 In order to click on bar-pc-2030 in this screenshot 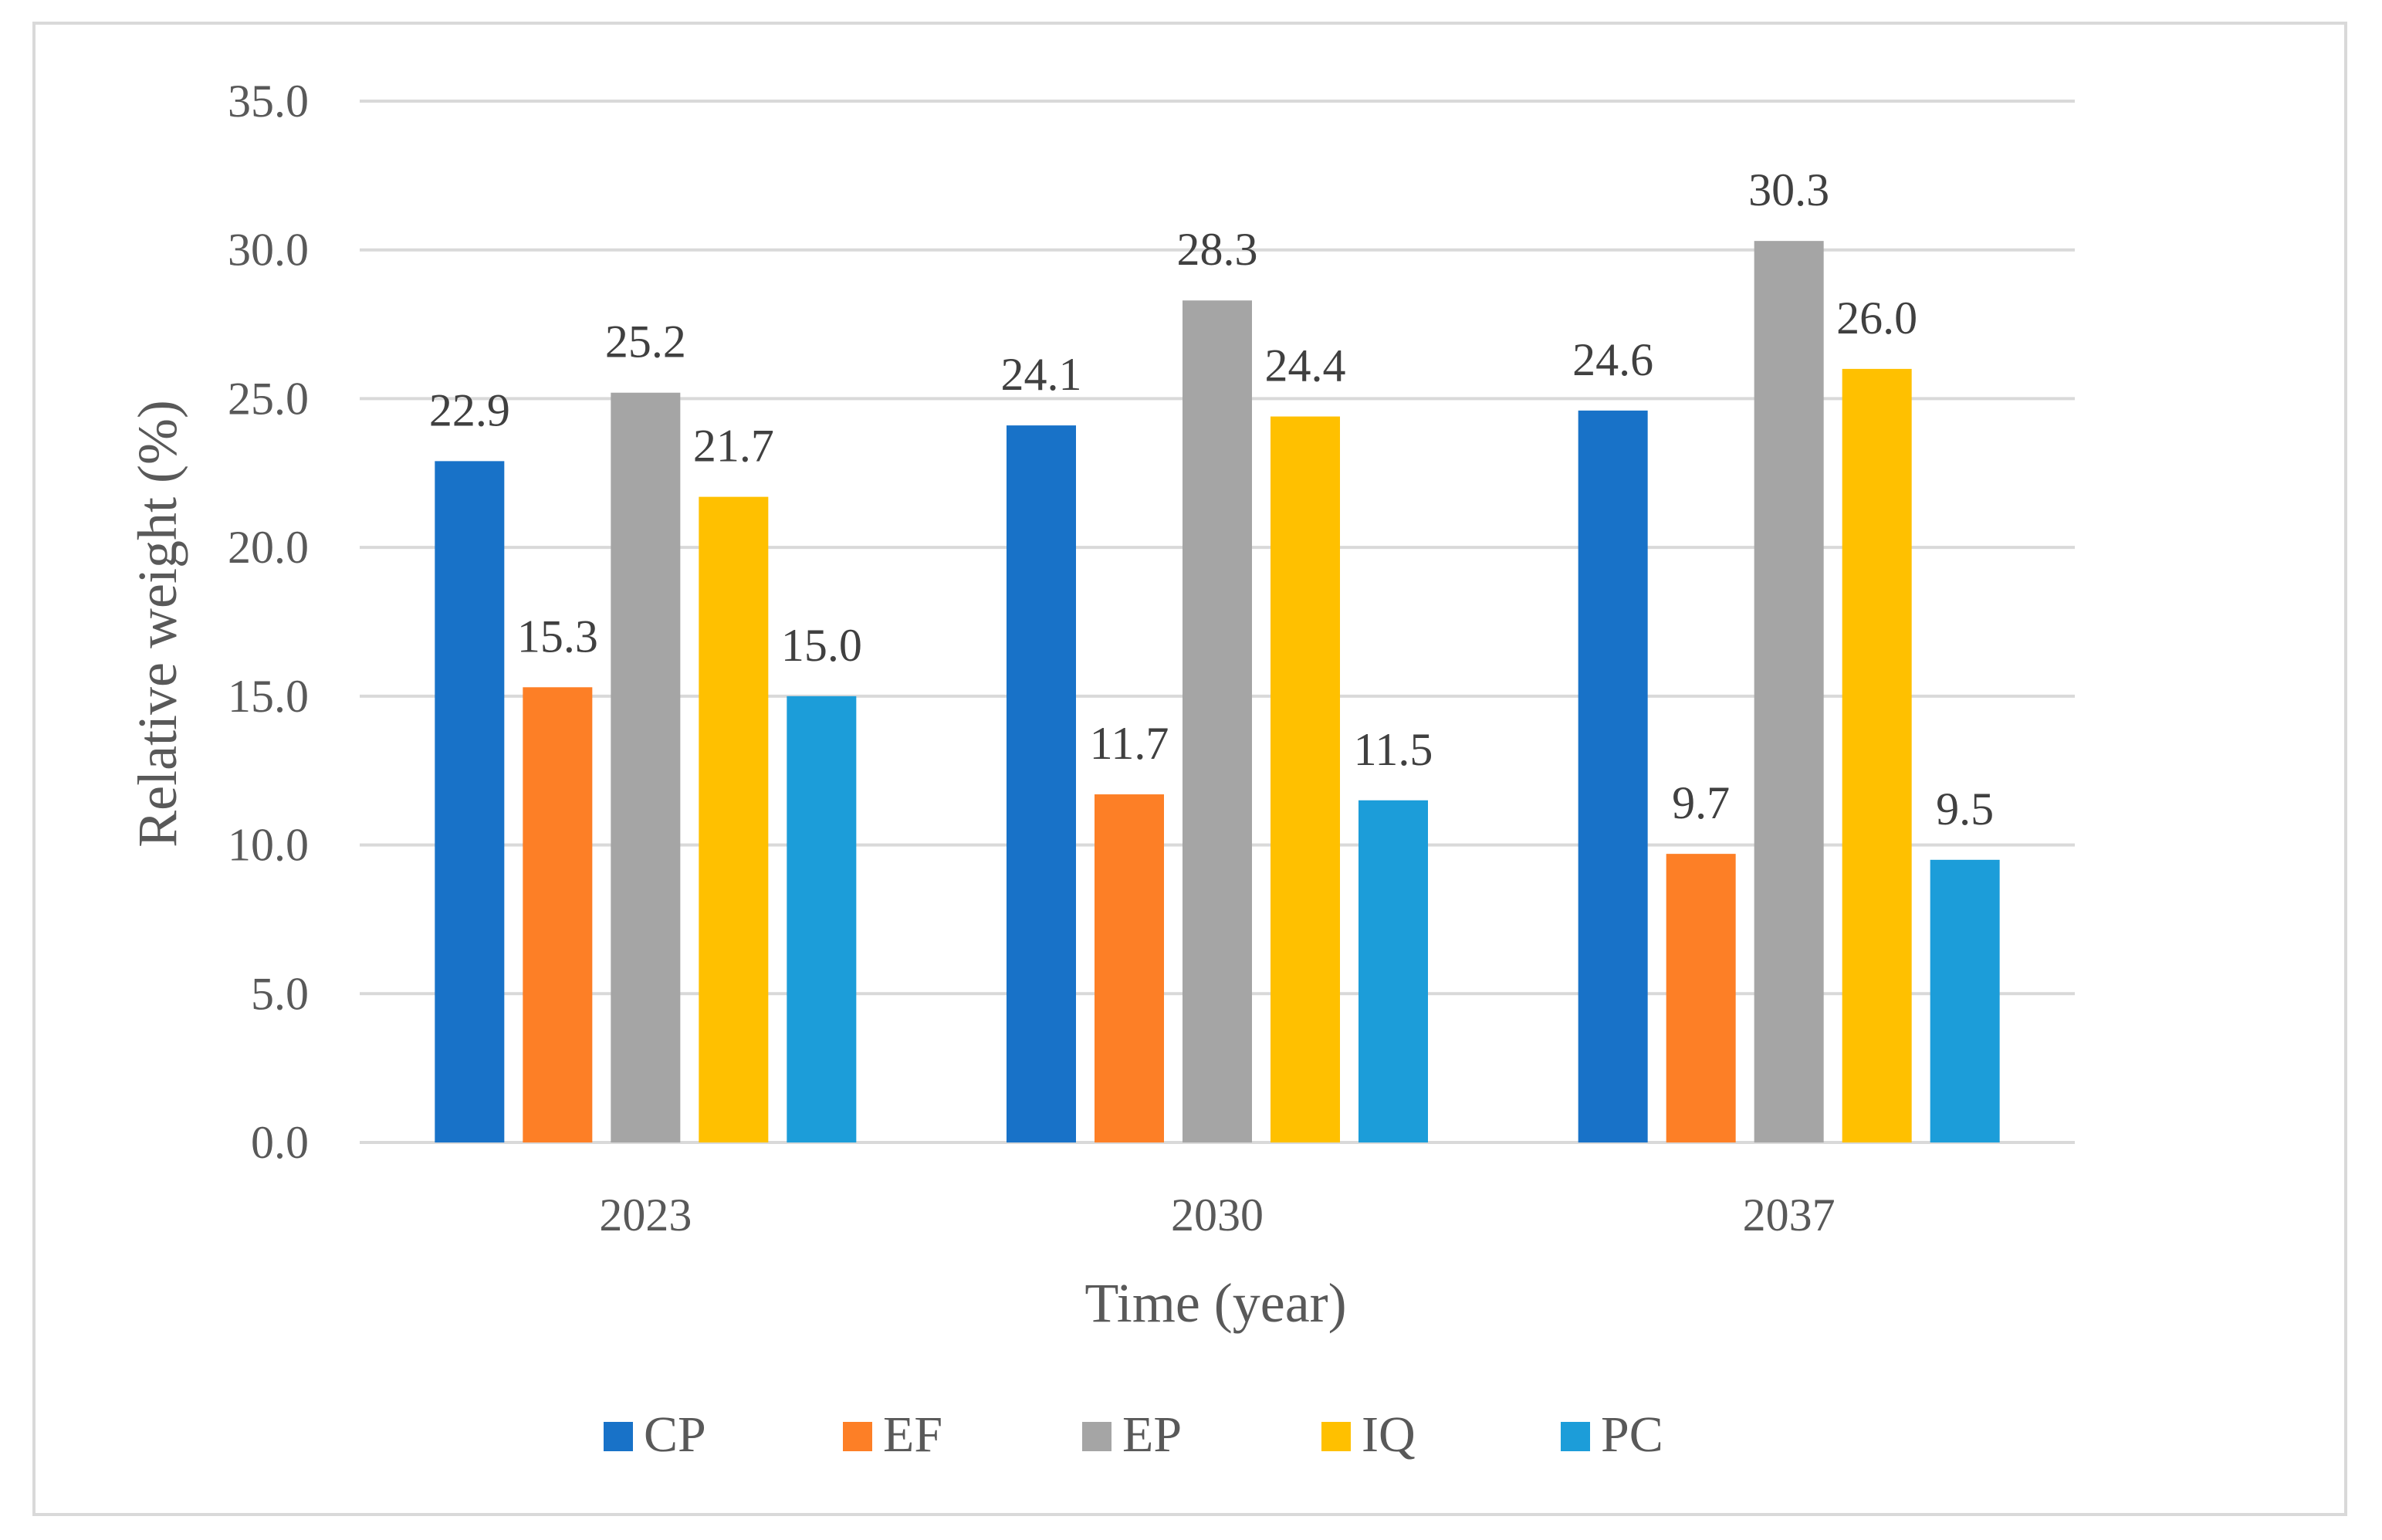, I will do `click(1393, 971)`.